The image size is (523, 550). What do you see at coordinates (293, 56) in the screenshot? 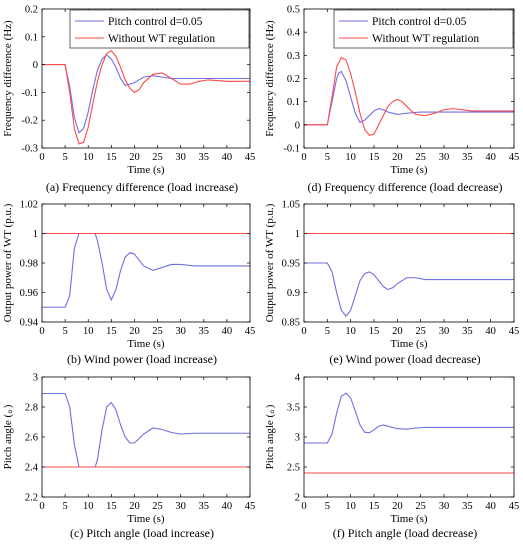
I see `y-tick-label: 0.3` at bounding box center [293, 56].